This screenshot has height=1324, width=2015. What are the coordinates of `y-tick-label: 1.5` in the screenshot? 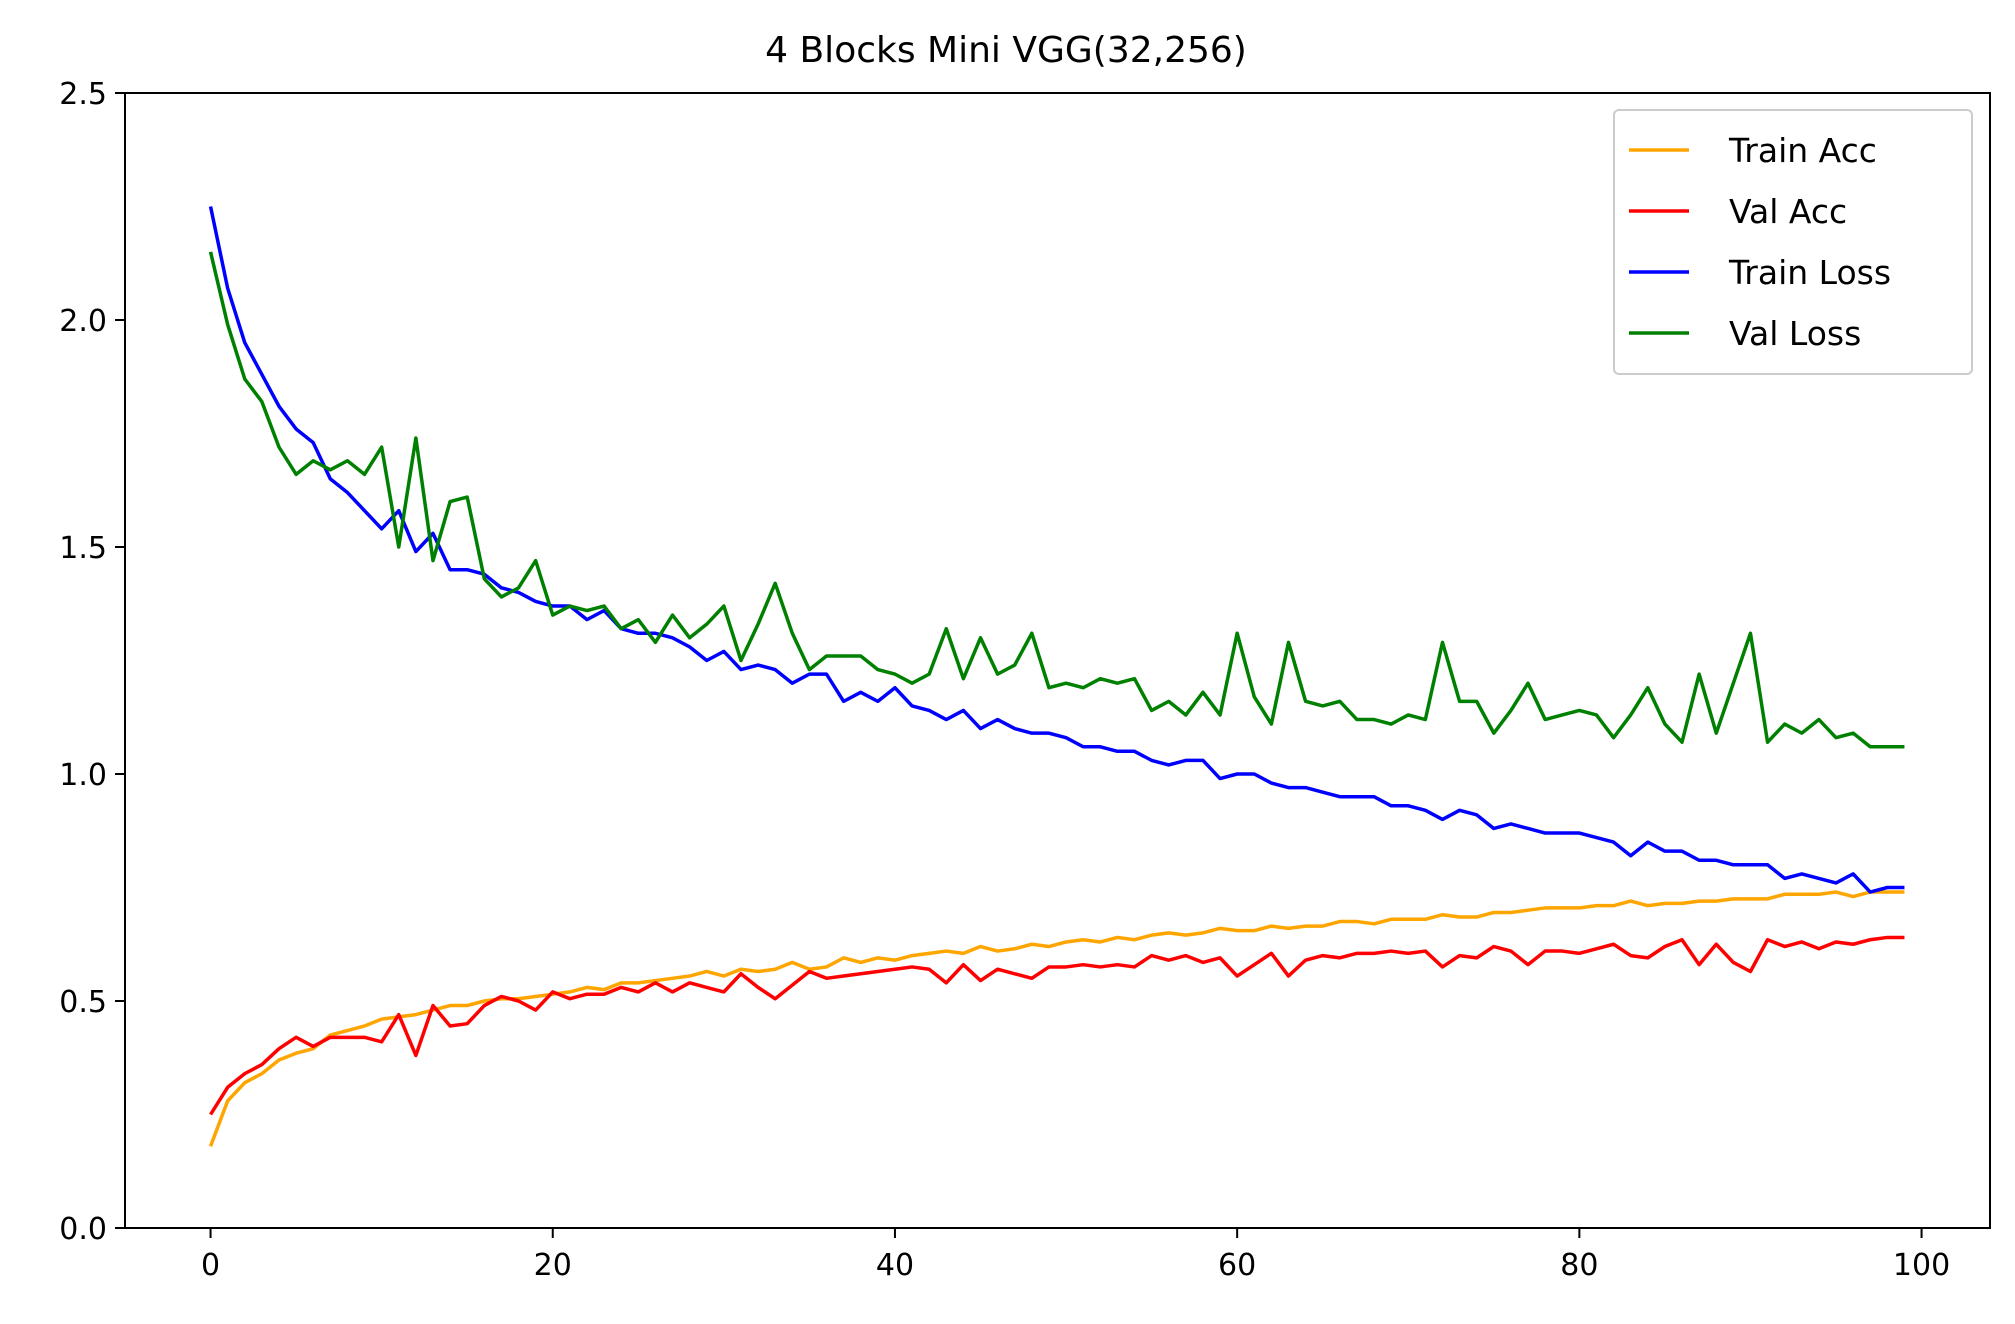 It's located at (83, 548).